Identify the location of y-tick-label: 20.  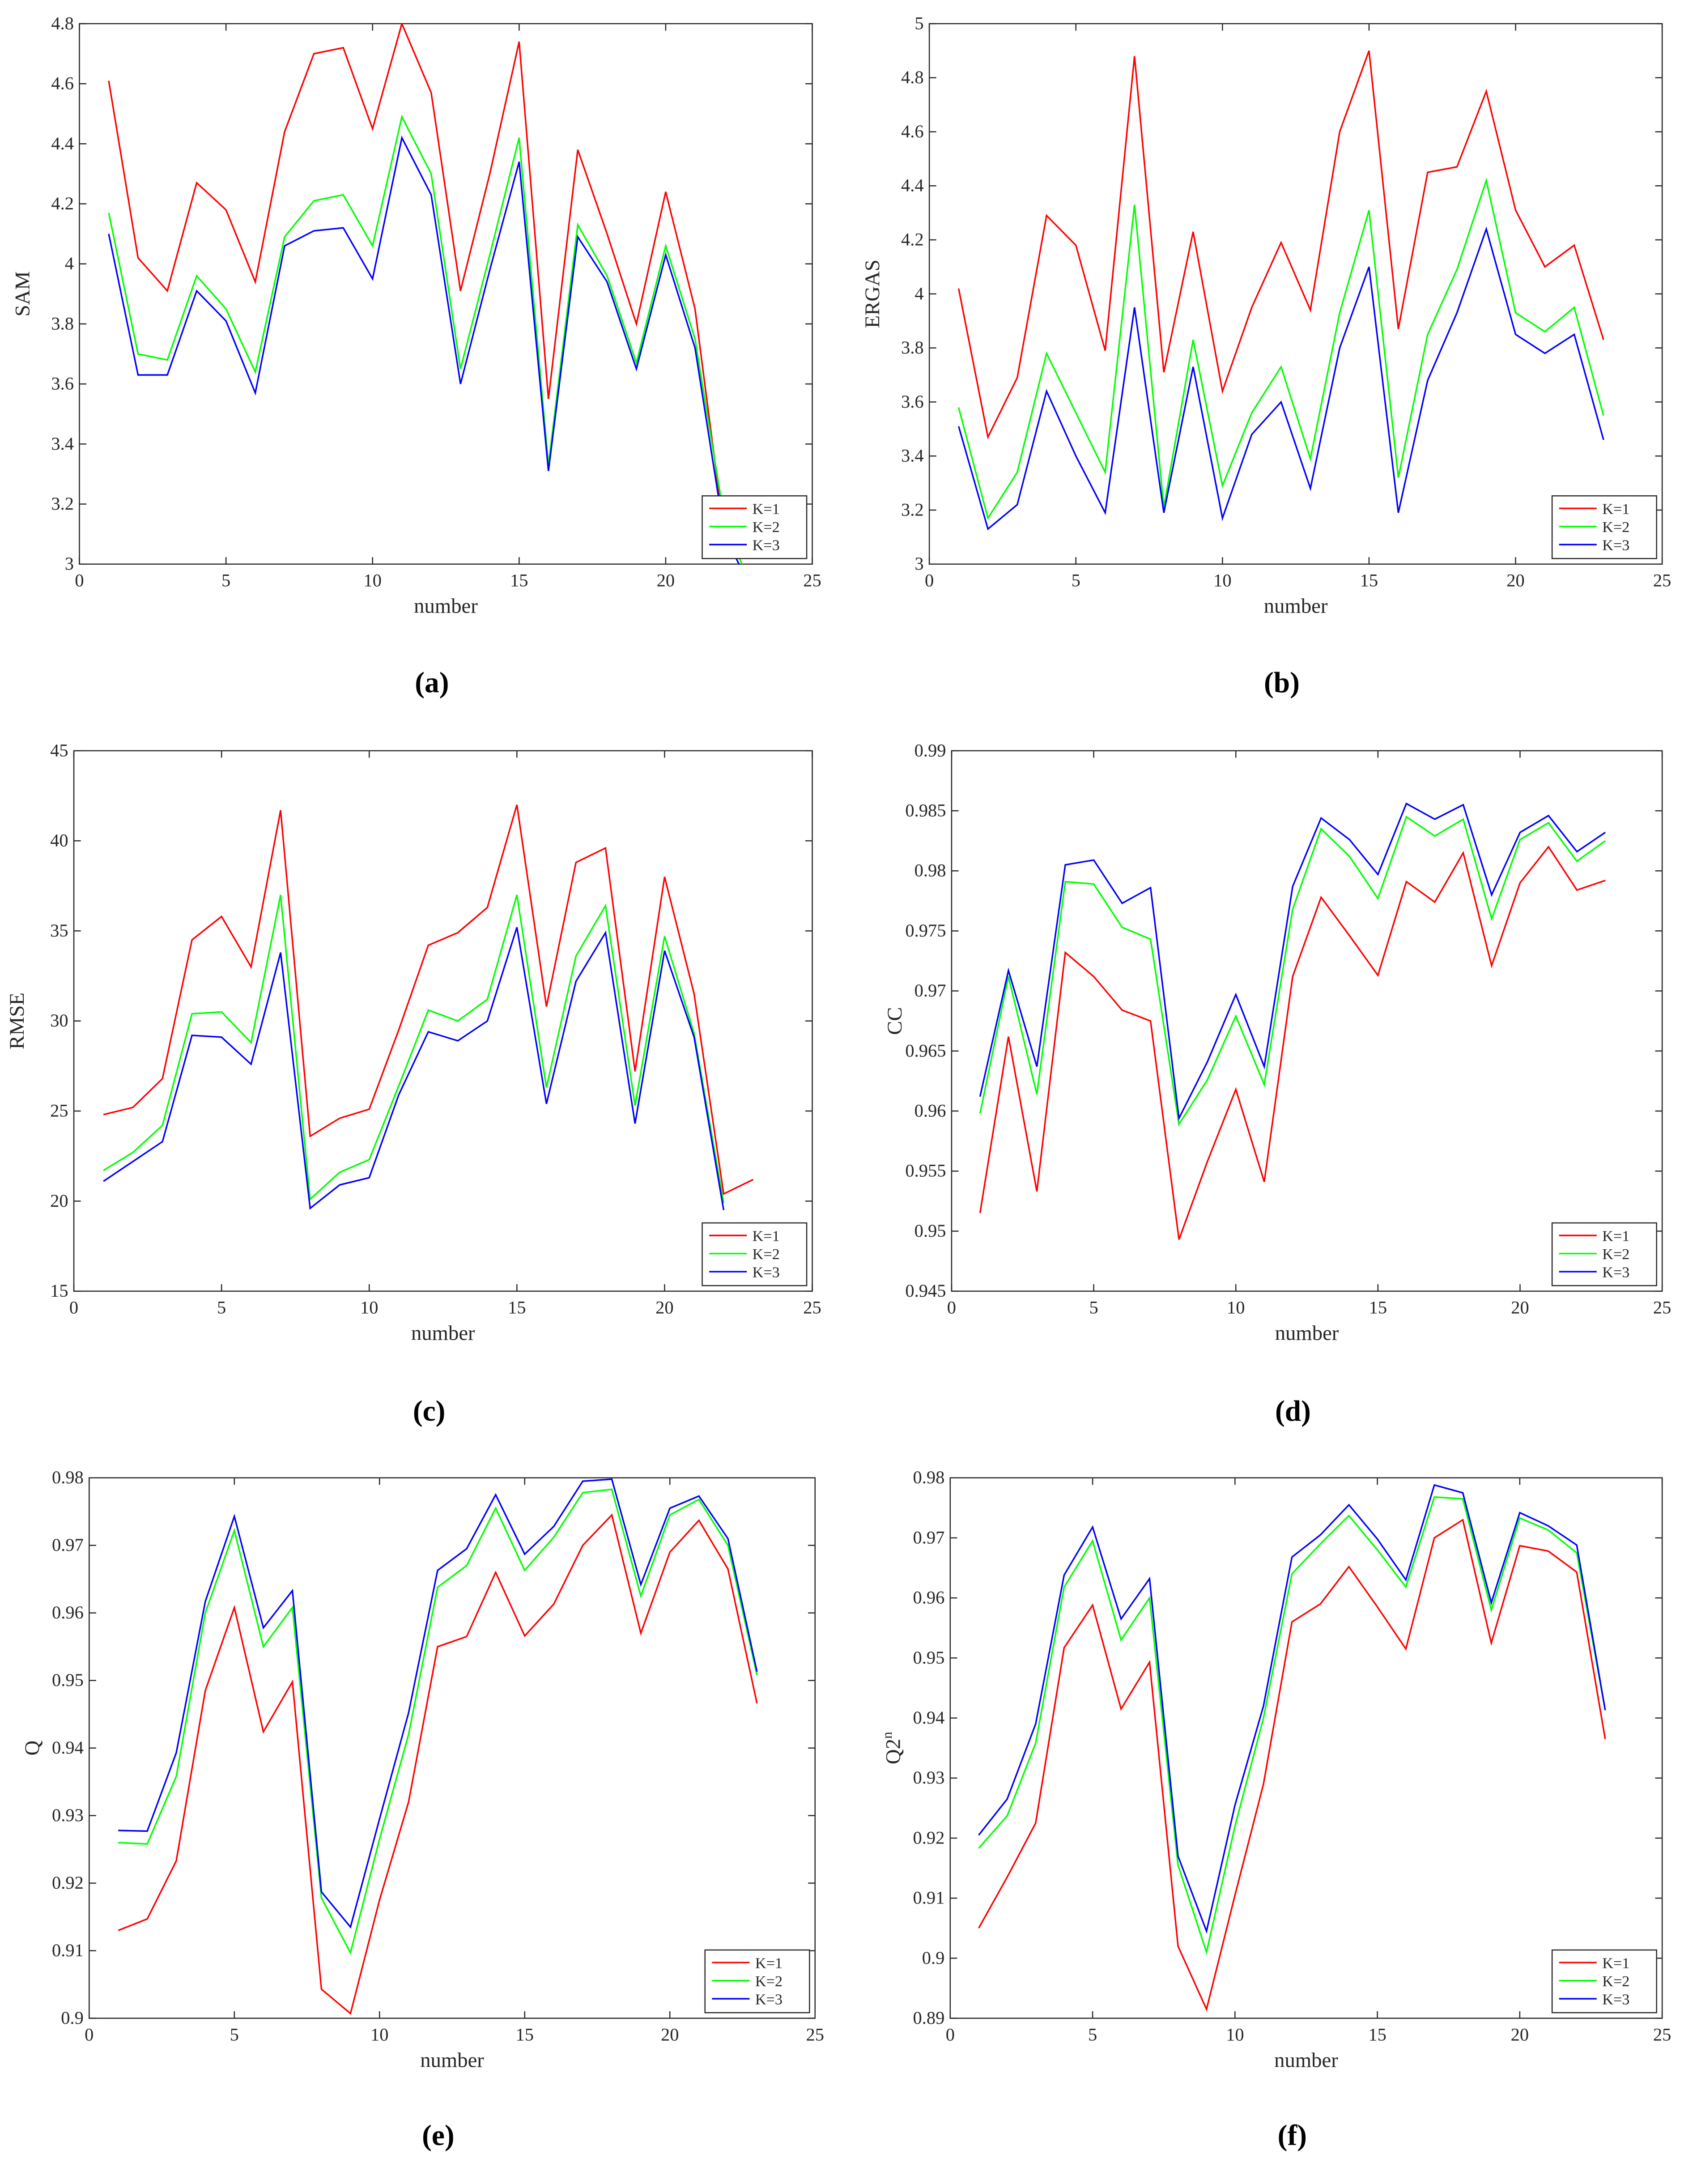
(59, 1201).